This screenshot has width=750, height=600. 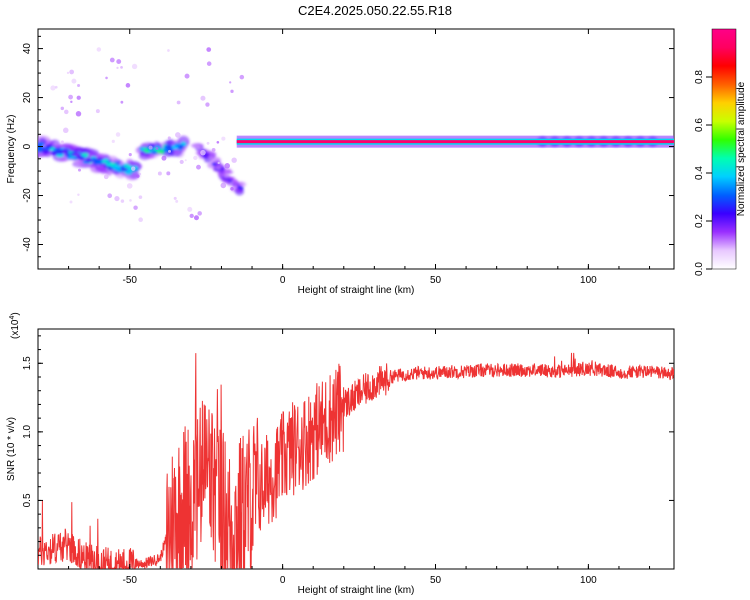 I want to click on snr-scale-factor: (x104), so click(x=15, y=325).